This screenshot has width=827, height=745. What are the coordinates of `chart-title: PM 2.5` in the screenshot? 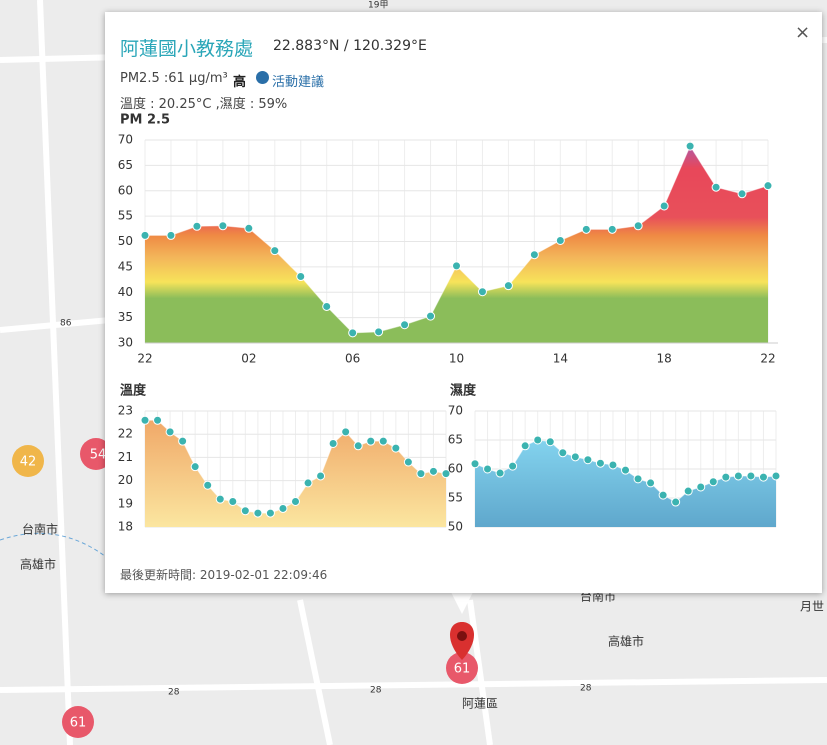 It's located at (145, 120).